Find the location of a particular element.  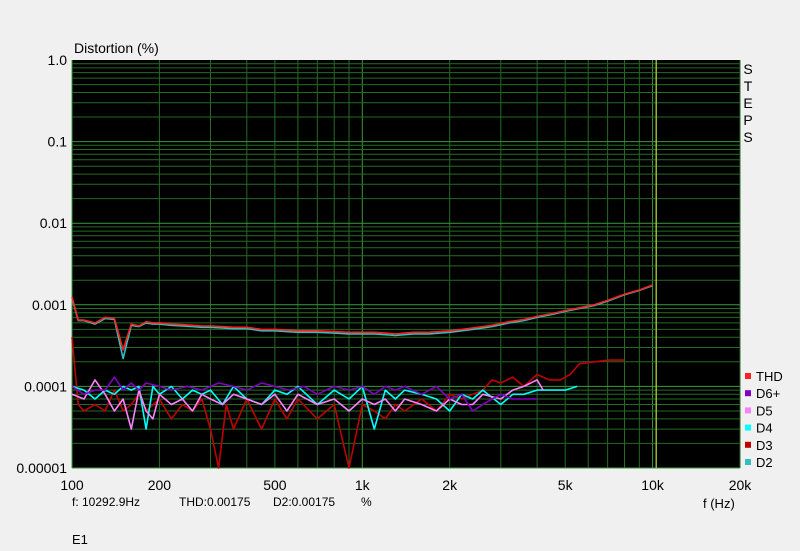

y-tick-label: 1.0 is located at coordinates (58, 60).